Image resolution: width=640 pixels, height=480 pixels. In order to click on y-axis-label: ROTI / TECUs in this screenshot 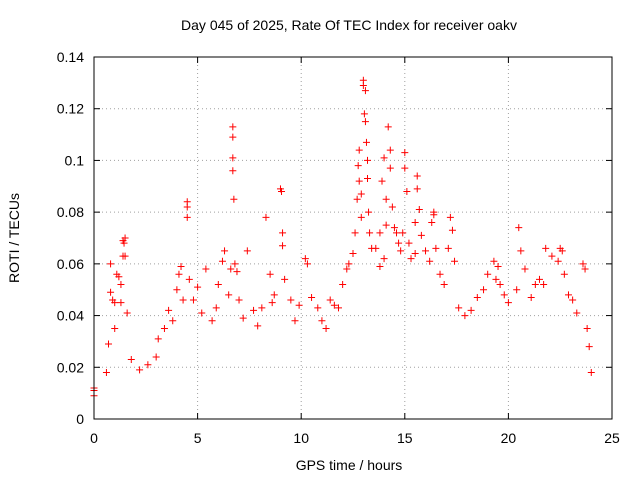, I will do `click(14, 238)`.